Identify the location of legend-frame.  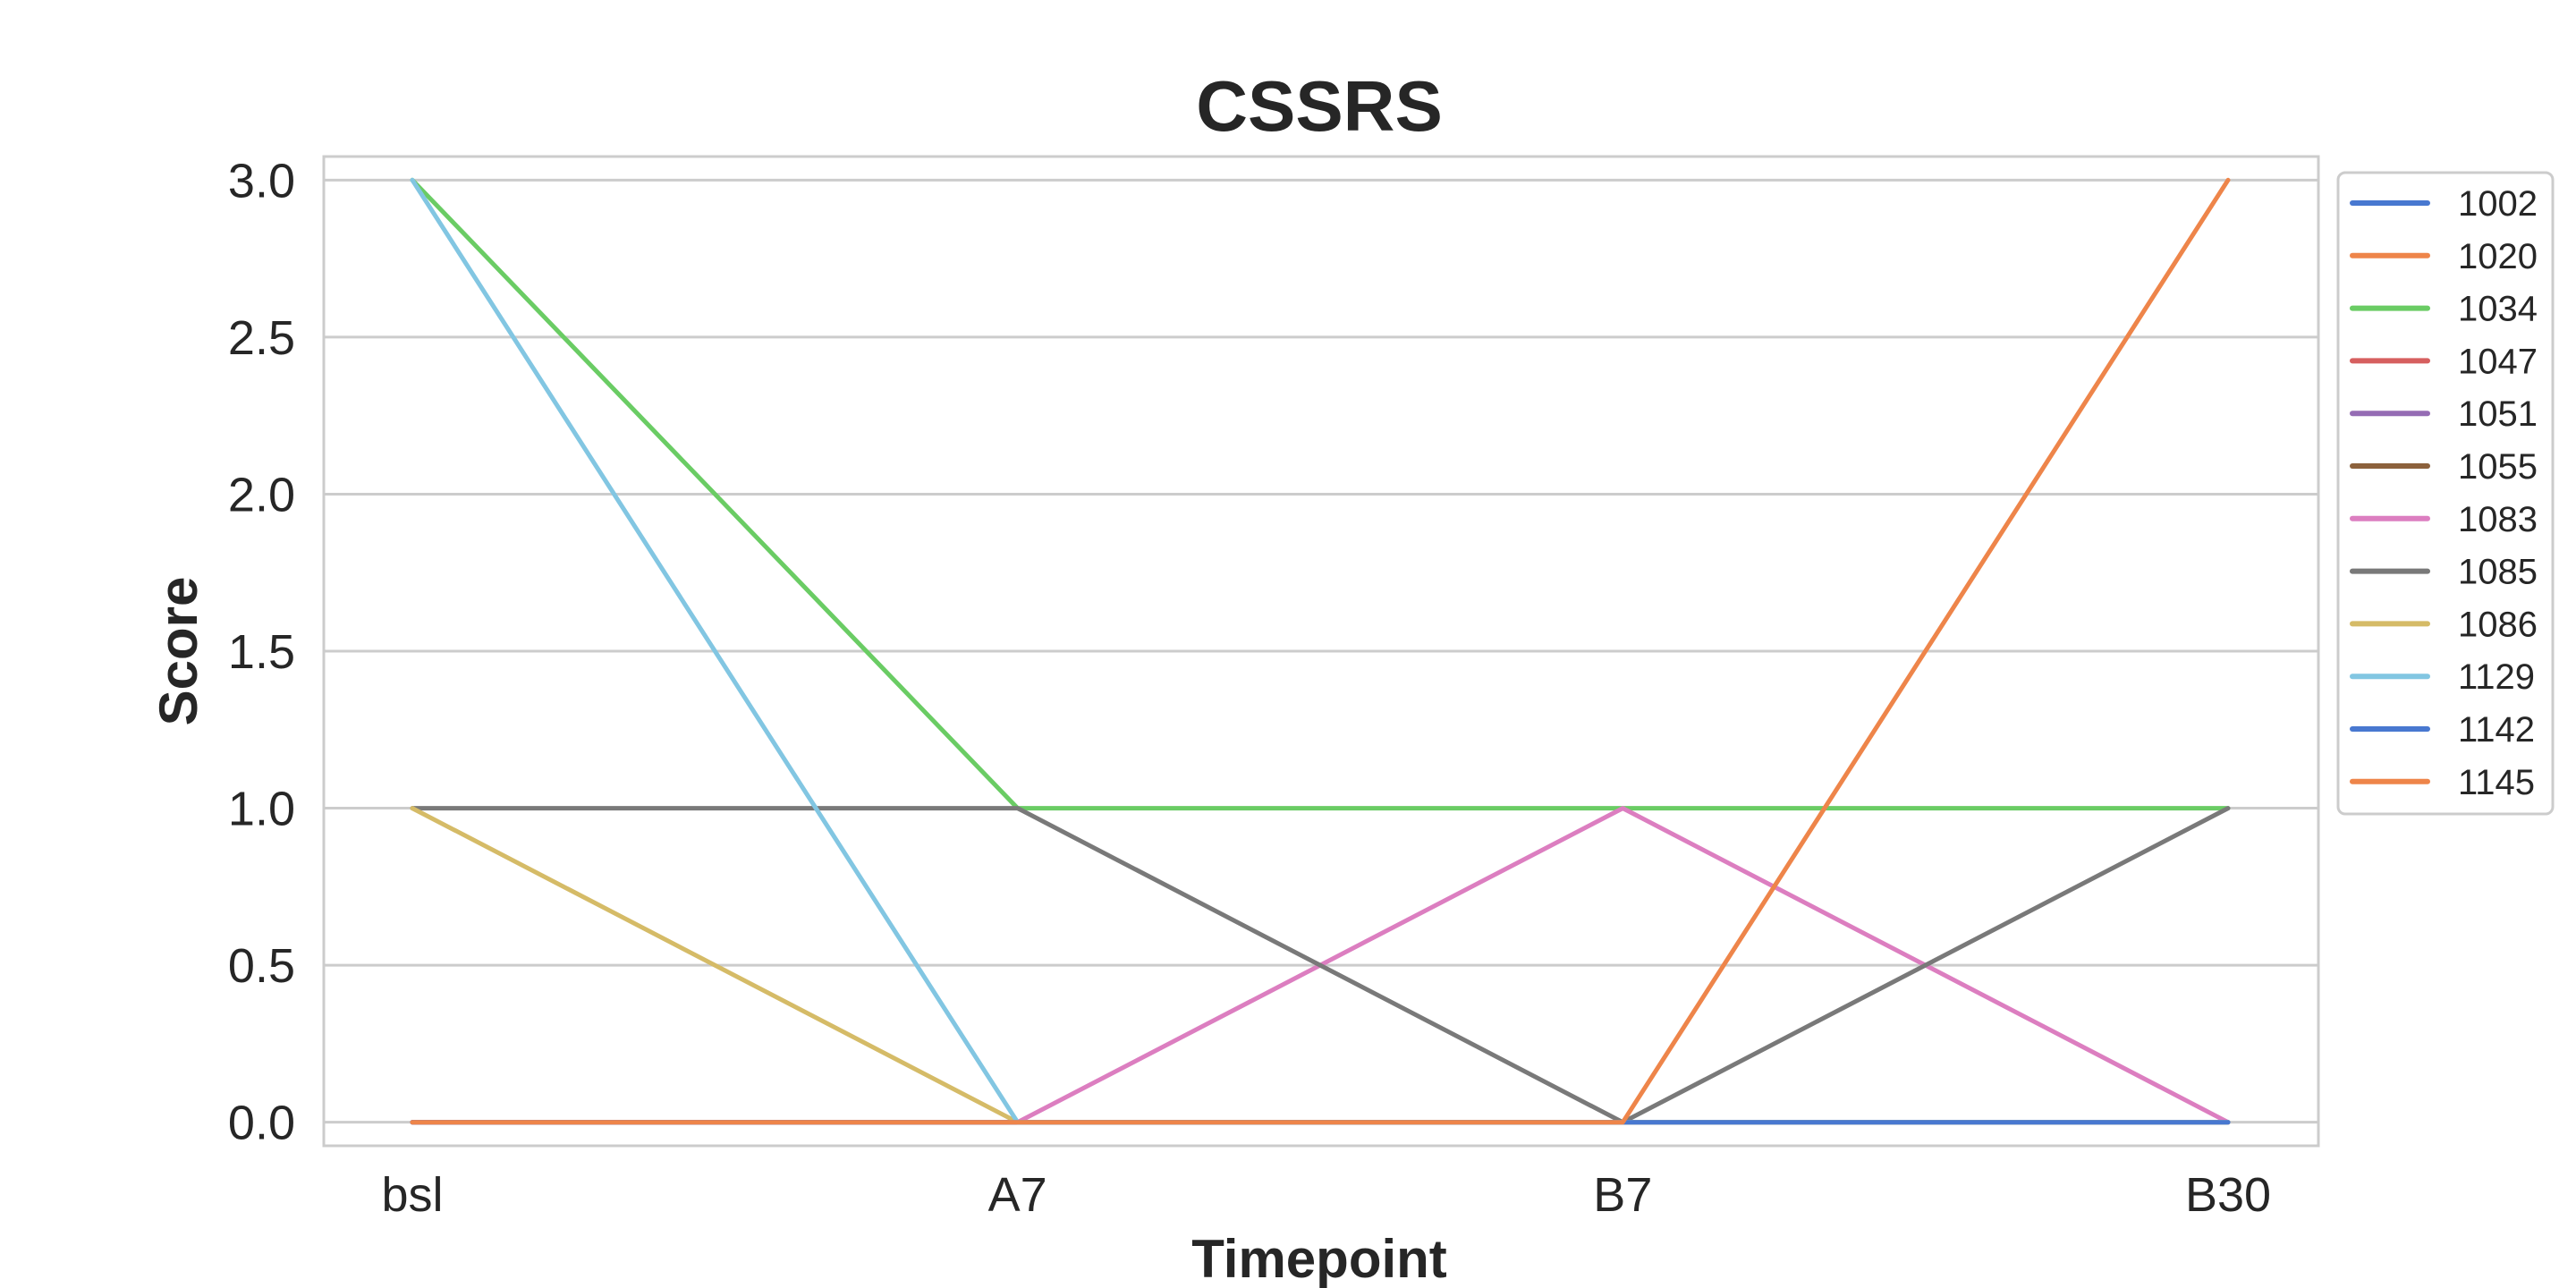
(2445, 493).